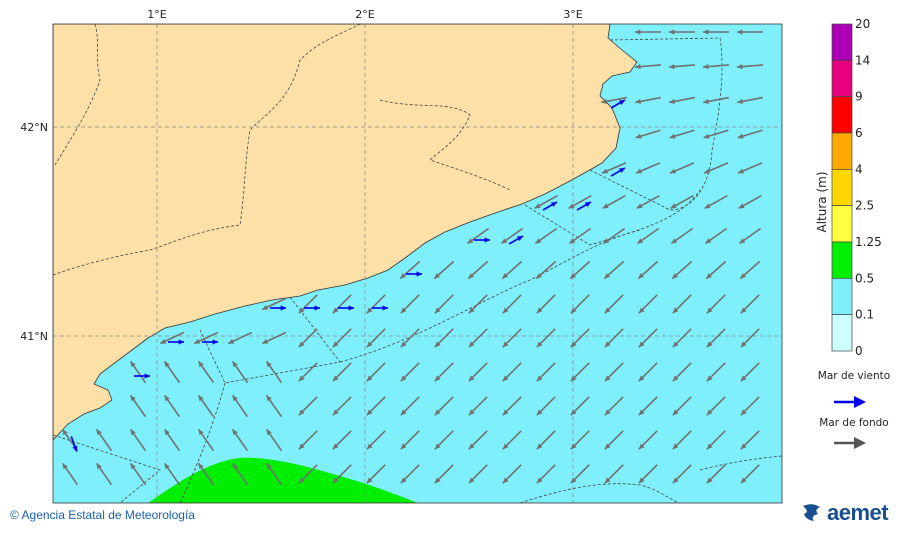 The image size is (900, 533). I want to click on legend-tick: 6, so click(859, 133).